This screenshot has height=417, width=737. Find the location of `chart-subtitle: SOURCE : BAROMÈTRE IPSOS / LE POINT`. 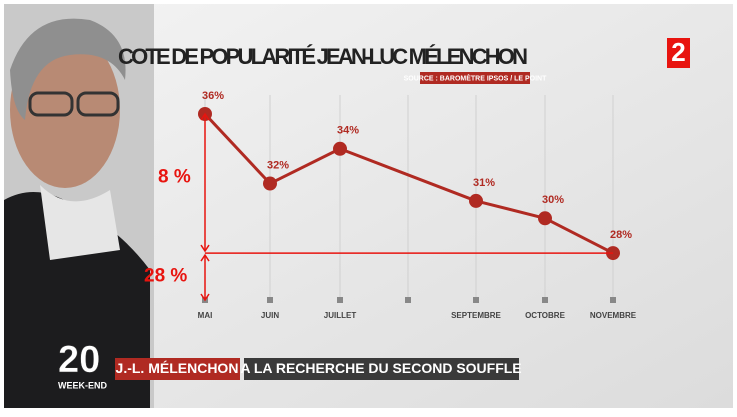

chart-subtitle: SOURCE : BAROMÈTRE IPSOS / LE POINT is located at coordinates (475, 77).